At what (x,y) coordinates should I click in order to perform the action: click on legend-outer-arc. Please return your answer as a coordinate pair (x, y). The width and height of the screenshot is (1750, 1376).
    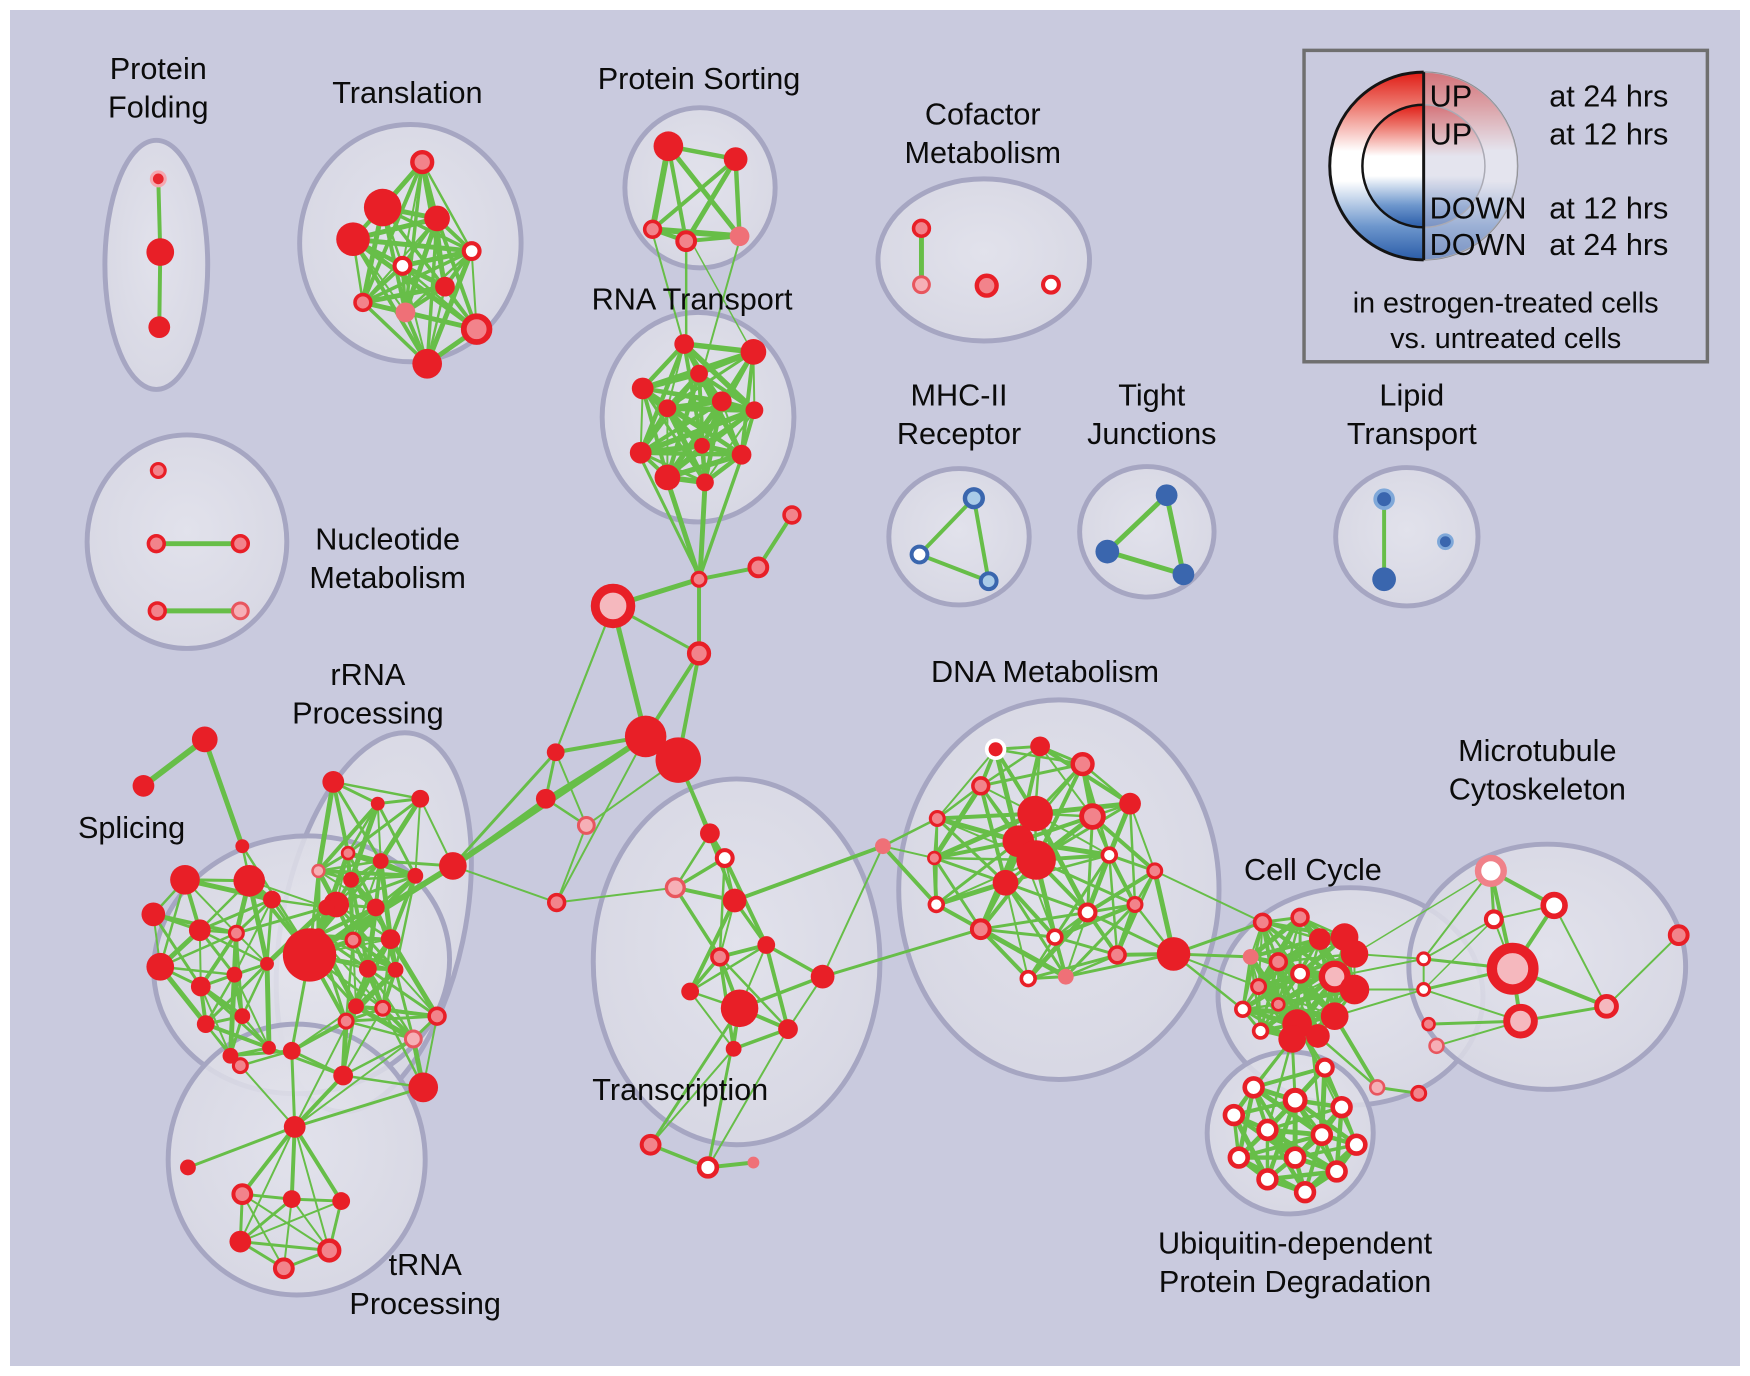
    Looking at the image, I should click on (1376, 166).